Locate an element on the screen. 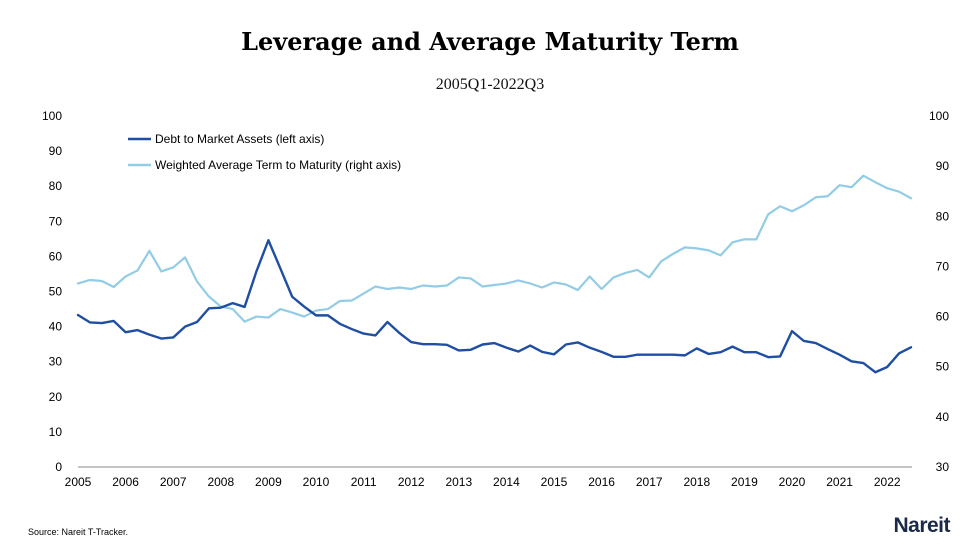 The width and height of the screenshot is (980, 551). x-tick-label: 2014 is located at coordinates (506, 482).